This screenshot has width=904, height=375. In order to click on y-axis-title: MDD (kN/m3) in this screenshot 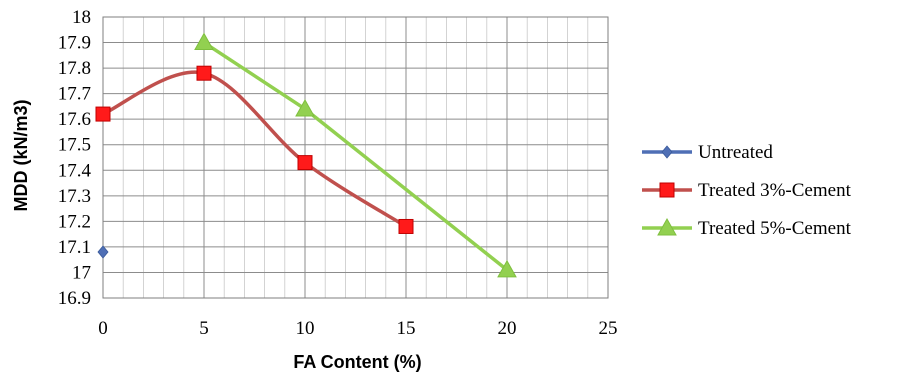, I will do `click(21, 155)`.